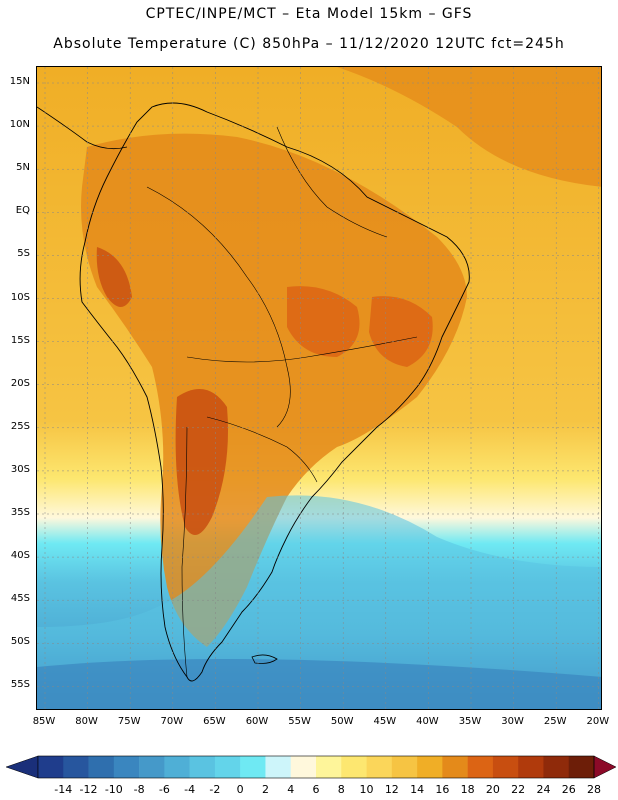 The image size is (618, 800). I want to click on lat-tick-label: 5N, so click(23, 168).